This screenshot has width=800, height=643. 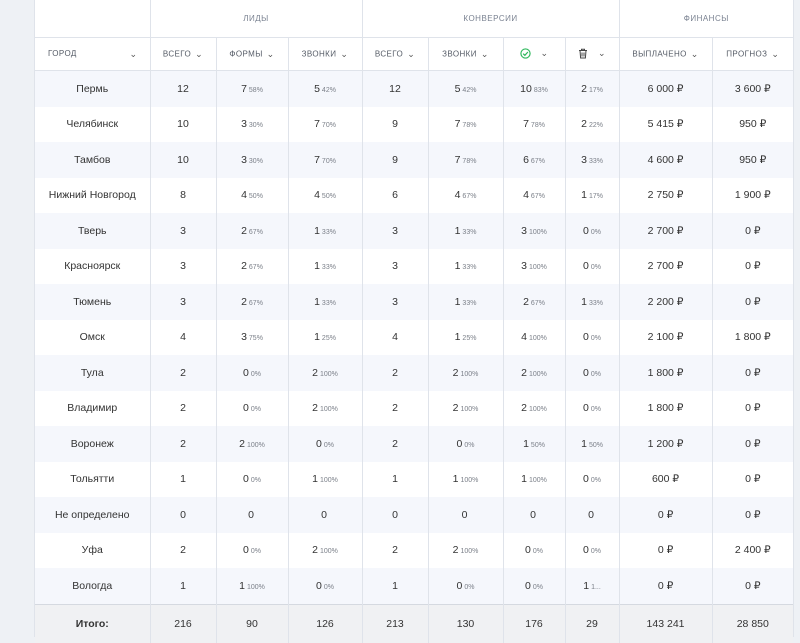 What do you see at coordinates (93, 54) in the screenshot?
I see `column-header-city: ГОРОД ⌄` at bounding box center [93, 54].